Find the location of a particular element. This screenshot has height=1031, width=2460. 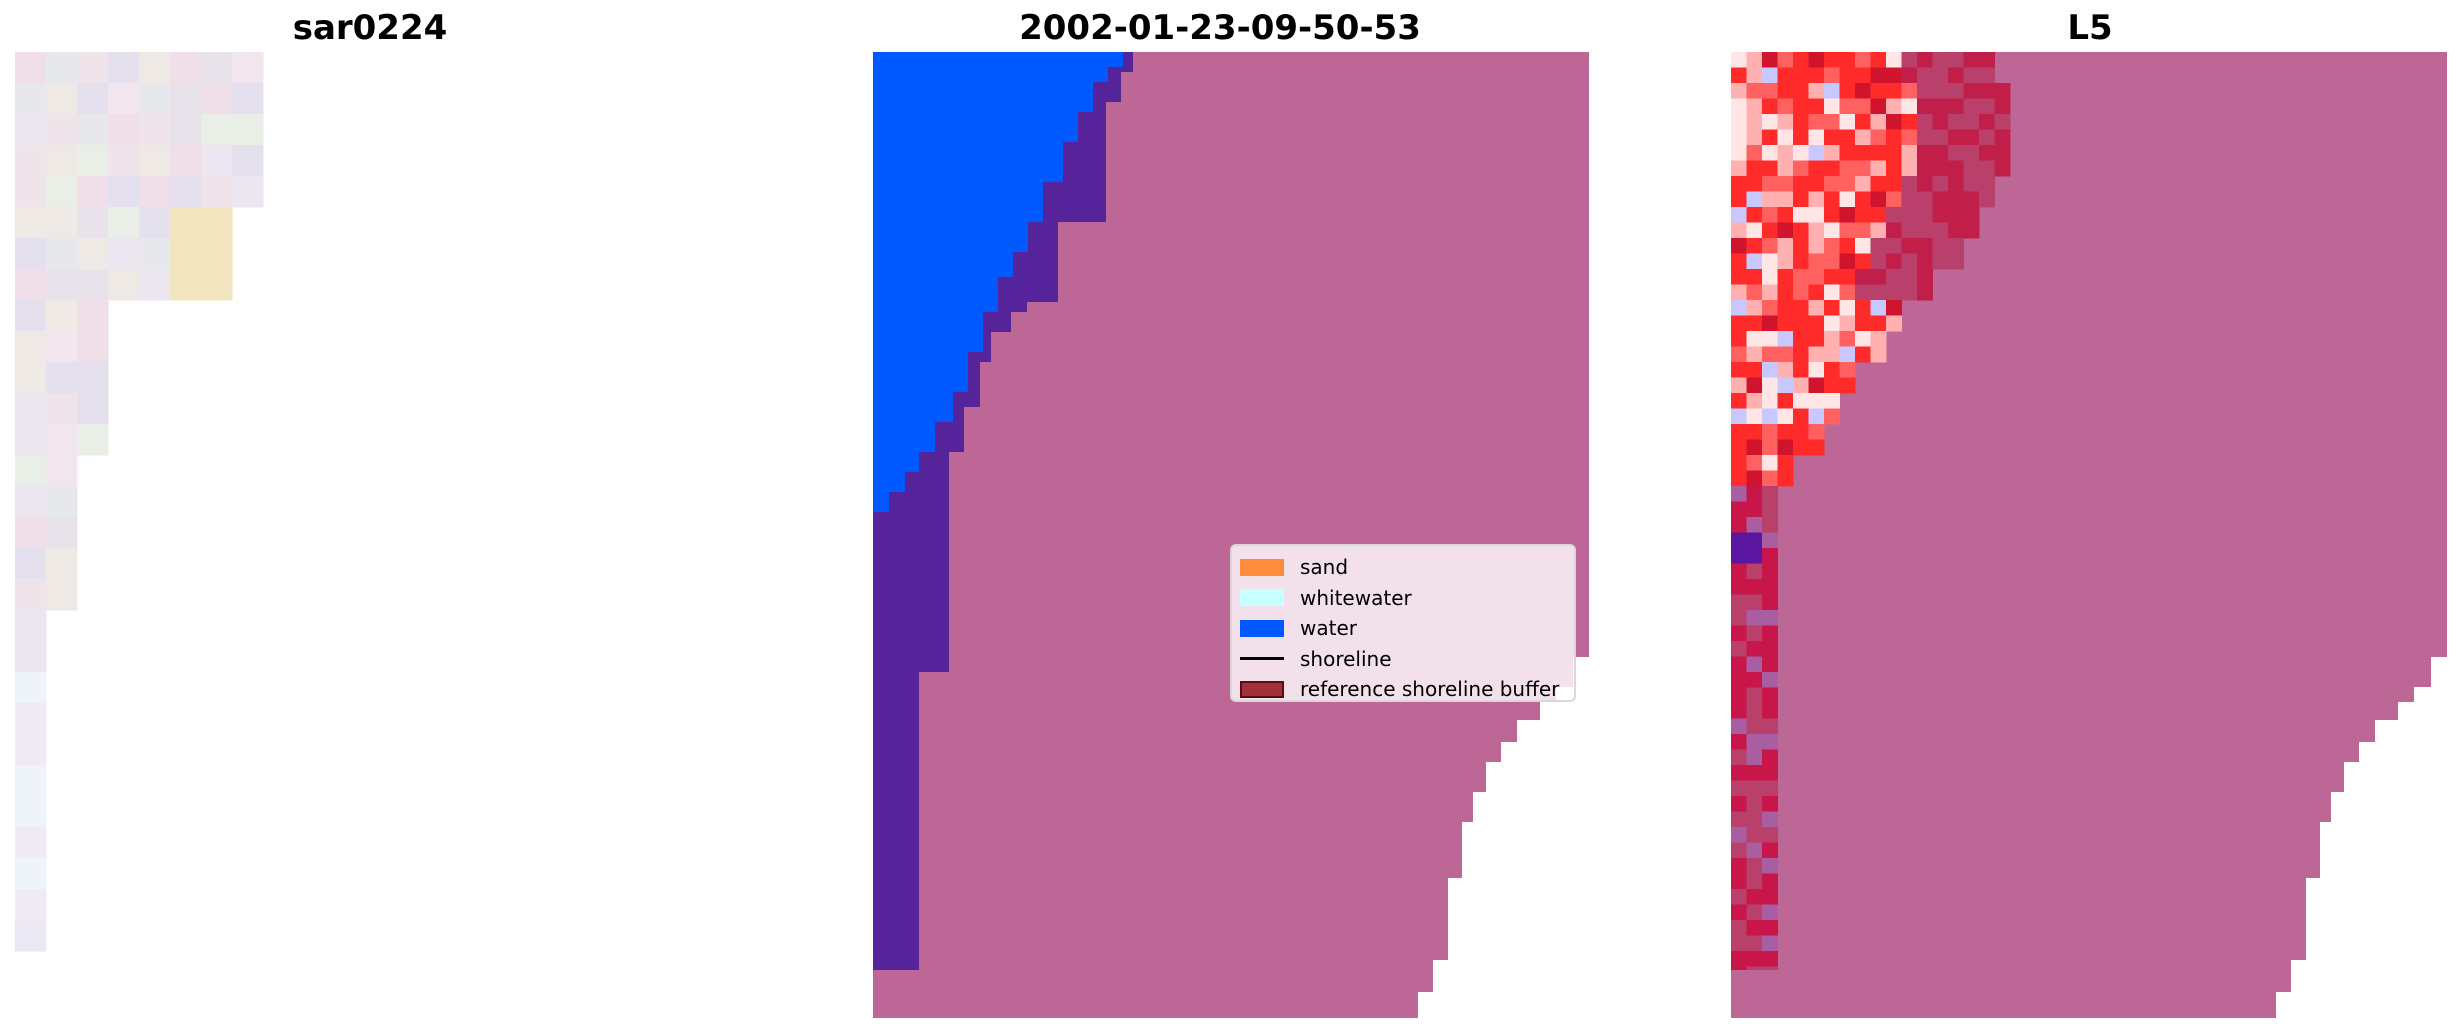

legend-label-whitewater: whitewater is located at coordinates (1356, 597).